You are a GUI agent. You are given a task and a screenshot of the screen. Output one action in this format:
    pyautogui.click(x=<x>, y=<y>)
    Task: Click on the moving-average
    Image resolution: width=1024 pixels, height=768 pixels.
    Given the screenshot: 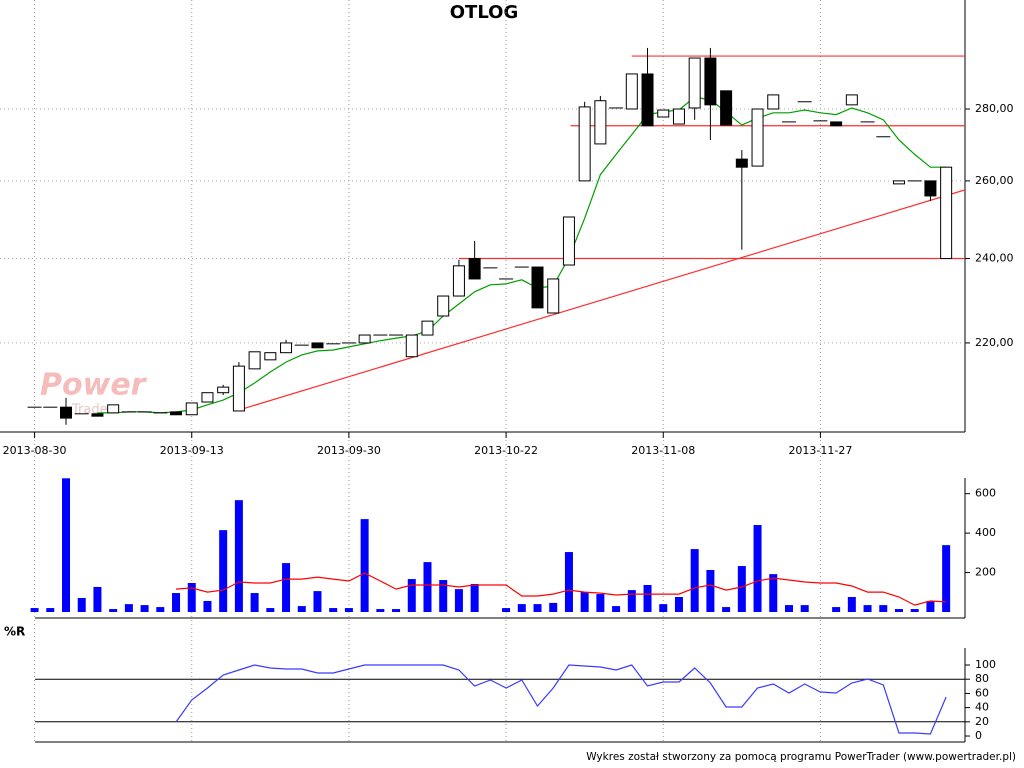 What is the action you would take?
    pyautogui.click(x=561, y=589)
    